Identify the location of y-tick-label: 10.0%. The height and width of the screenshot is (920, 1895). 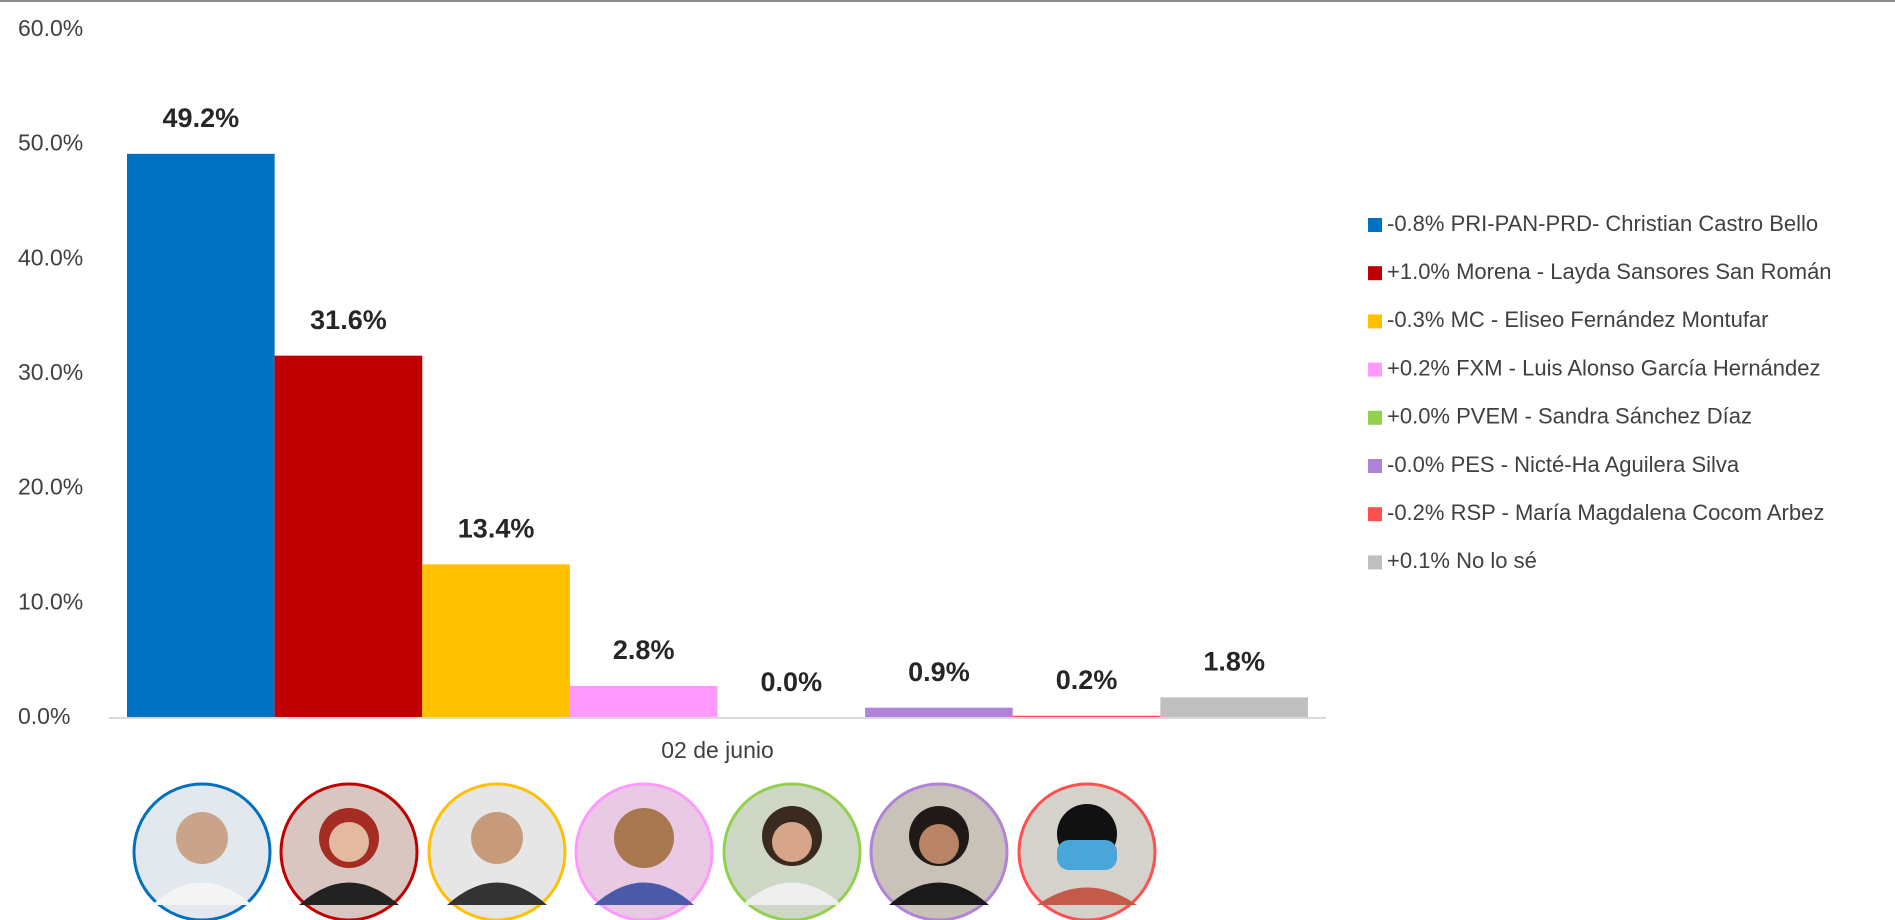
(50, 601).